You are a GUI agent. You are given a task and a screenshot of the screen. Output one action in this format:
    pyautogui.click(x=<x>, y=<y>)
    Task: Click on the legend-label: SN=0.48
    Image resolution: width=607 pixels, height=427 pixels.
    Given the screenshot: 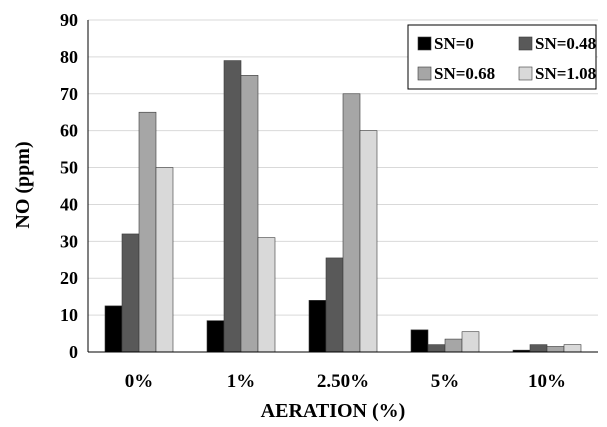 What is the action you would take?
    pyautogui.click(x=565, y=43)
    